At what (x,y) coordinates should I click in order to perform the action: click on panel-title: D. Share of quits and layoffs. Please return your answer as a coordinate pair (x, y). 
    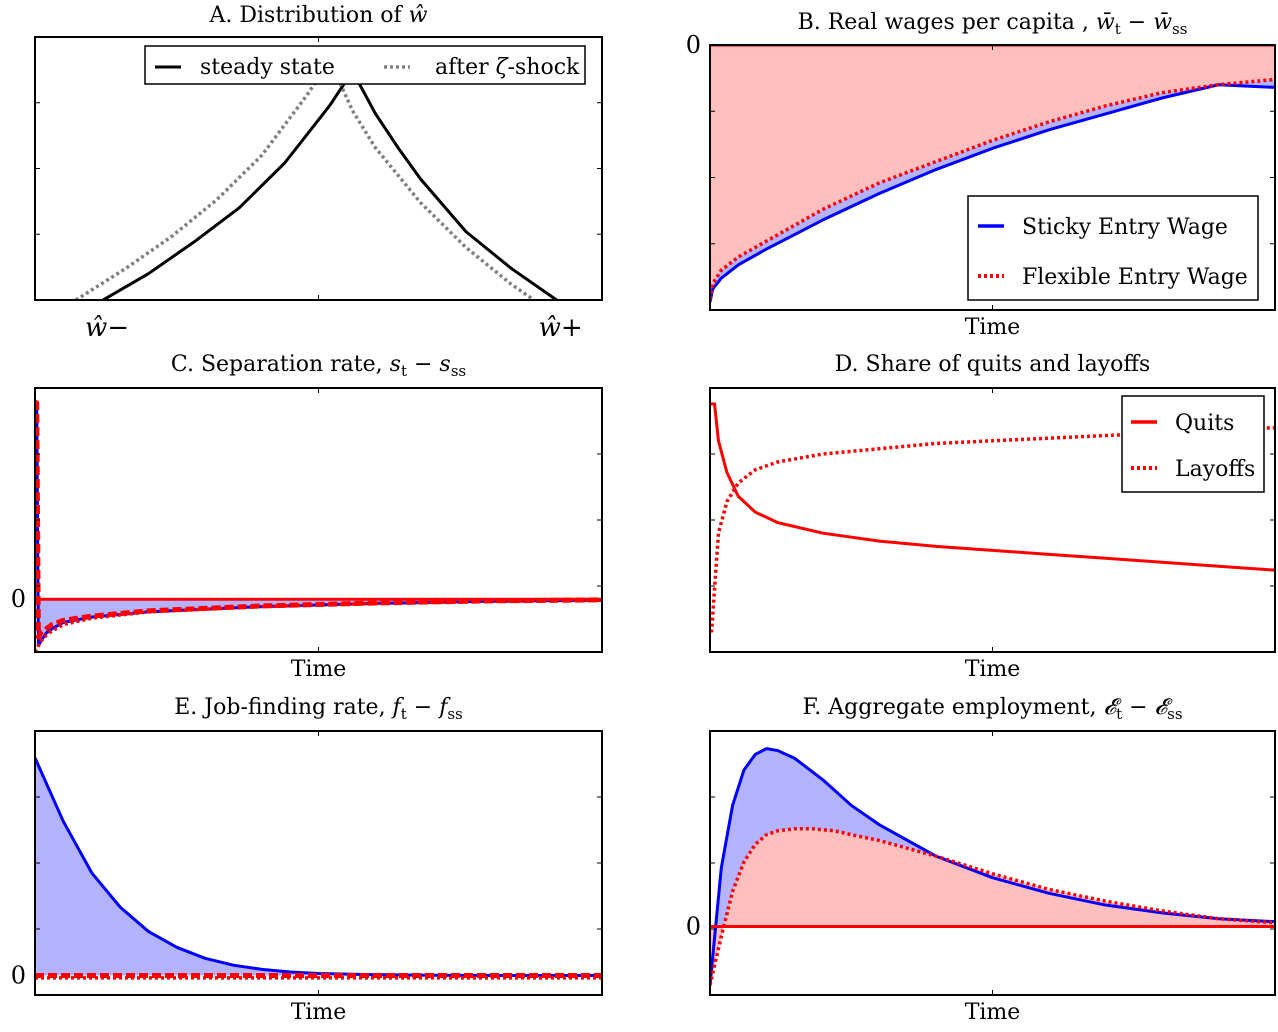
    Looking at the image, I should click on (993, 364).